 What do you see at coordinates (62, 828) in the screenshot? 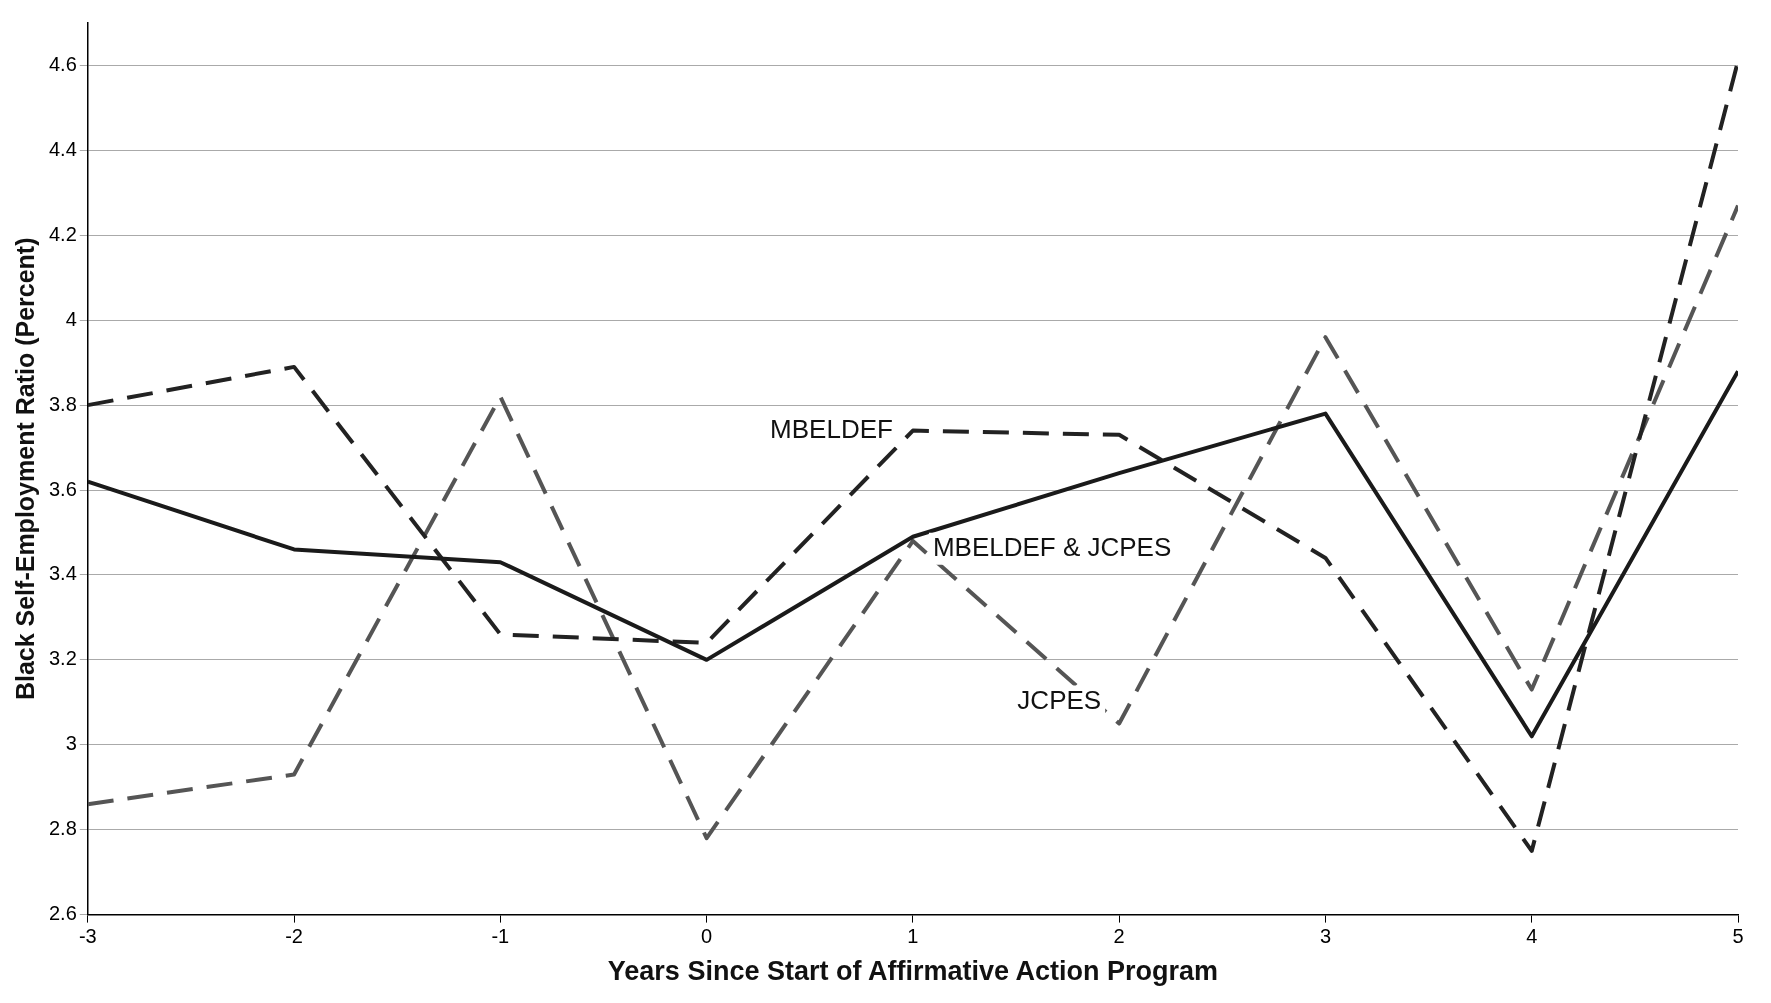
I see `y-tick-label: 2.8` at bounding box center [62, 828].